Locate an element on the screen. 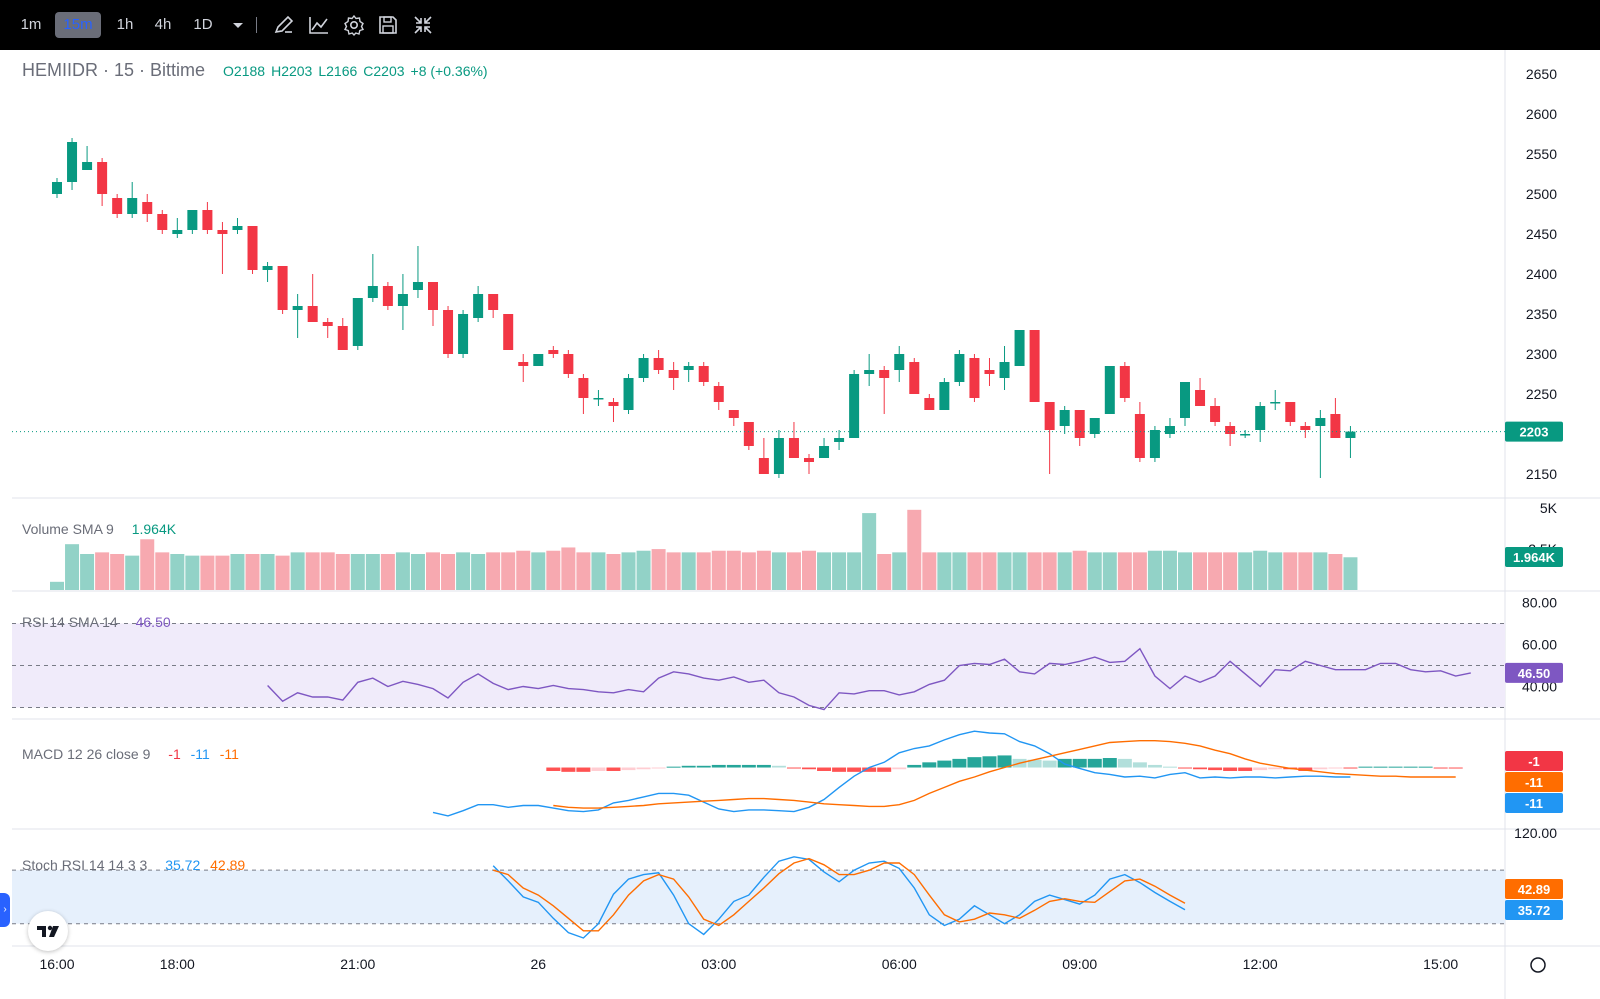 Image resolution: width=1600 pixels, height=999 pixels. price-tick-label-5: 2400 is located at coordinates (1541, 274).